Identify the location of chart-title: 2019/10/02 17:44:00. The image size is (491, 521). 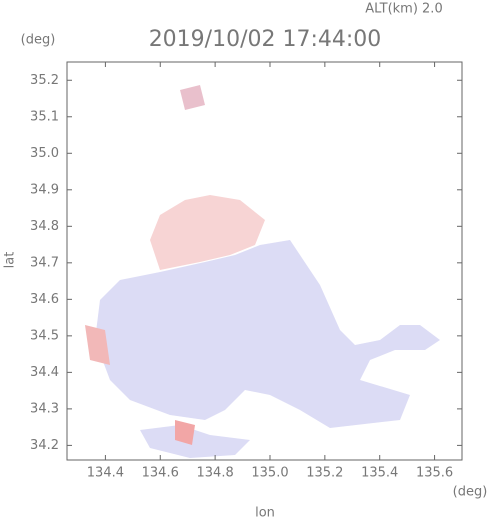
(265, 39).